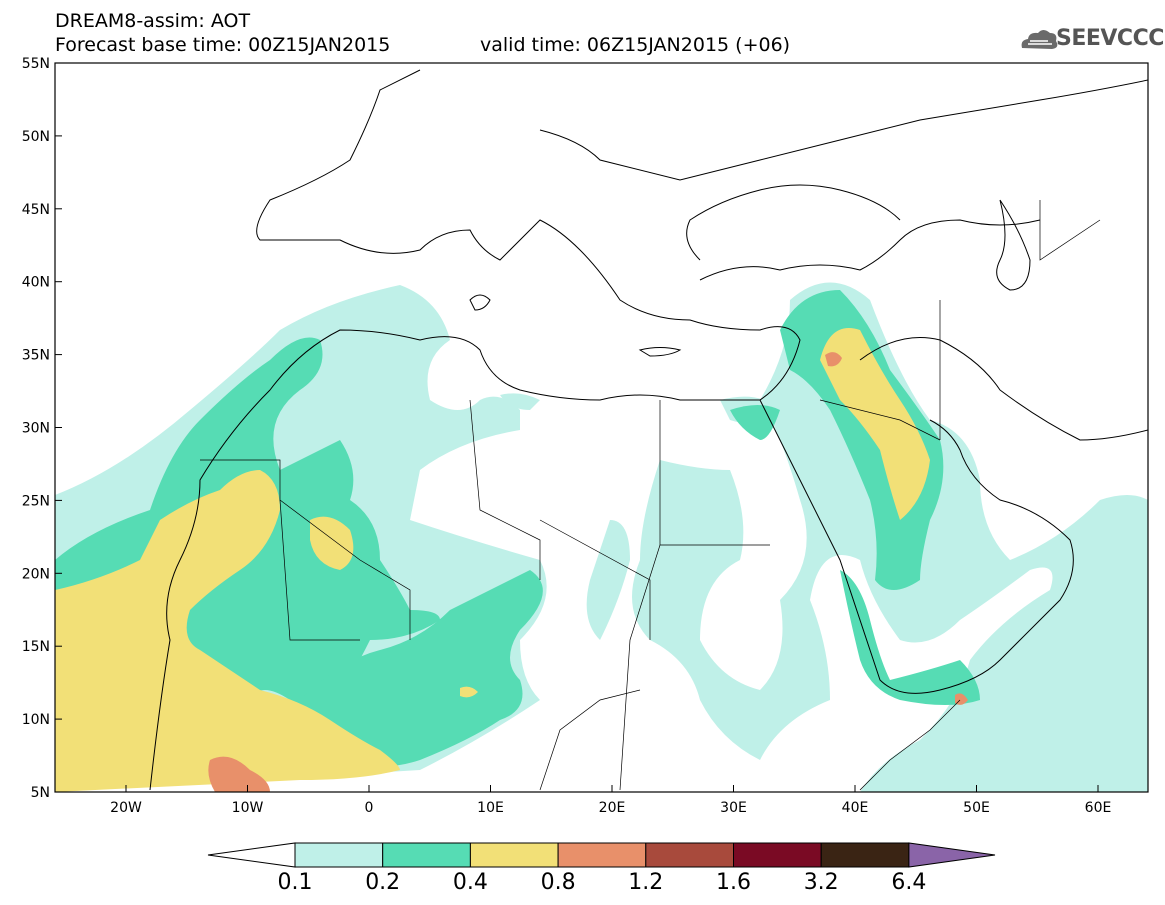 The height and width of the screenshot is (905, 1165). What do you see at coordinates (36, 429) in the screenshot?
I see `lat-tick-label: 30N` at bounding box center [36, 429].